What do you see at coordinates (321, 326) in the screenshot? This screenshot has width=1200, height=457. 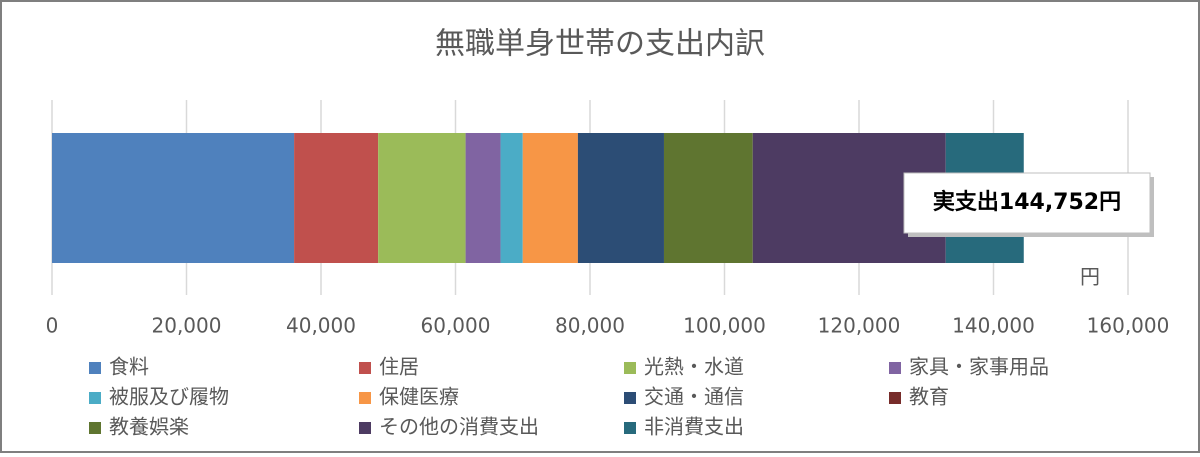 I see `x-tick-label: 40,000` at bounding box center [321, 326].